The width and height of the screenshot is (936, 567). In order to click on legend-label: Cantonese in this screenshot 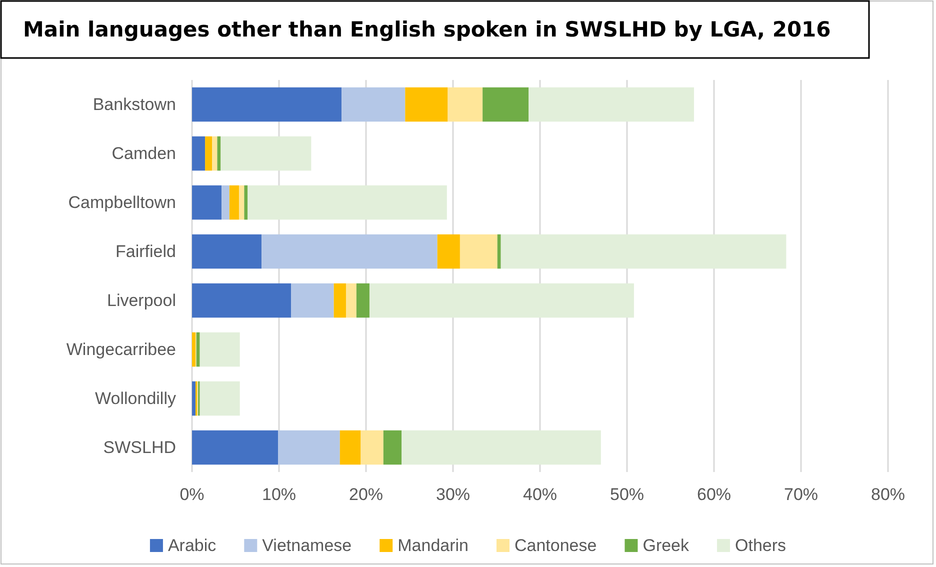, I will do `click(555, 545)`.